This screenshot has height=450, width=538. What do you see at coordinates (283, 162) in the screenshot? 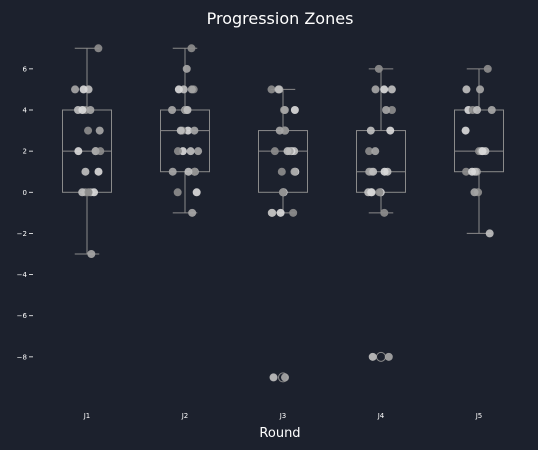
I see `box-j3` at bounding box center [283, 162].